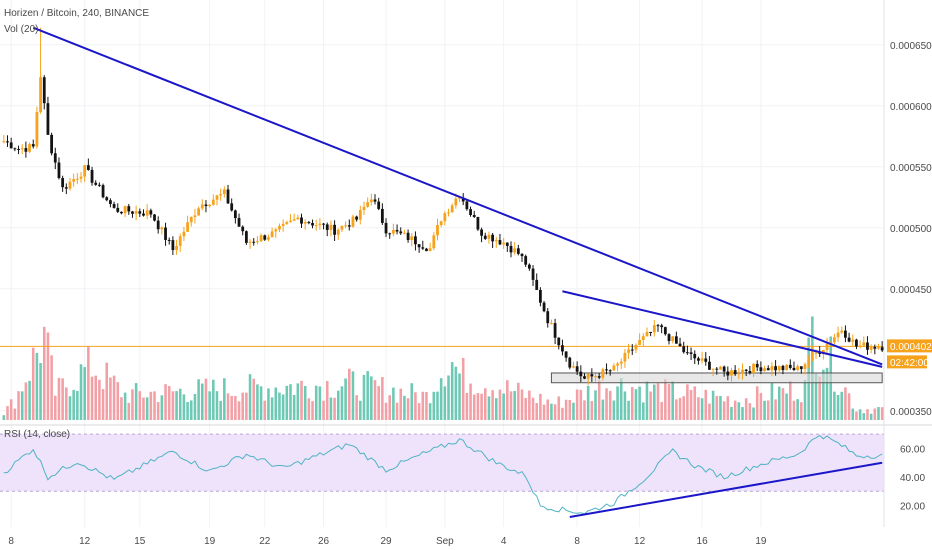 This screenshot has width=932, height=550. What do you see at coordinates (37, 434) in the screenshot?
I see `rsi-indicator-label: RSI (14, close)` at bounding box center [37, 434].